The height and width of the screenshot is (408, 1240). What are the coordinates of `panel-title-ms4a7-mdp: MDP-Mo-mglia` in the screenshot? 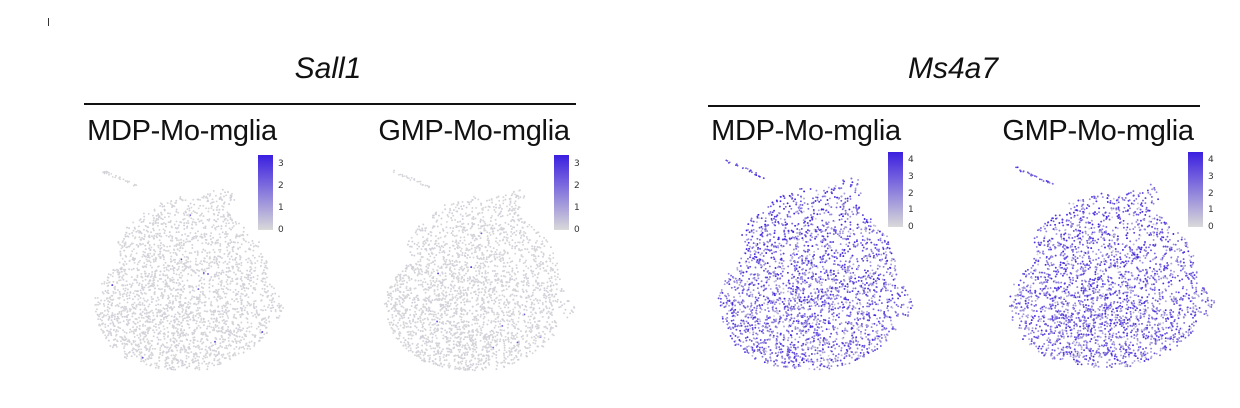 It's located at (806, 131).